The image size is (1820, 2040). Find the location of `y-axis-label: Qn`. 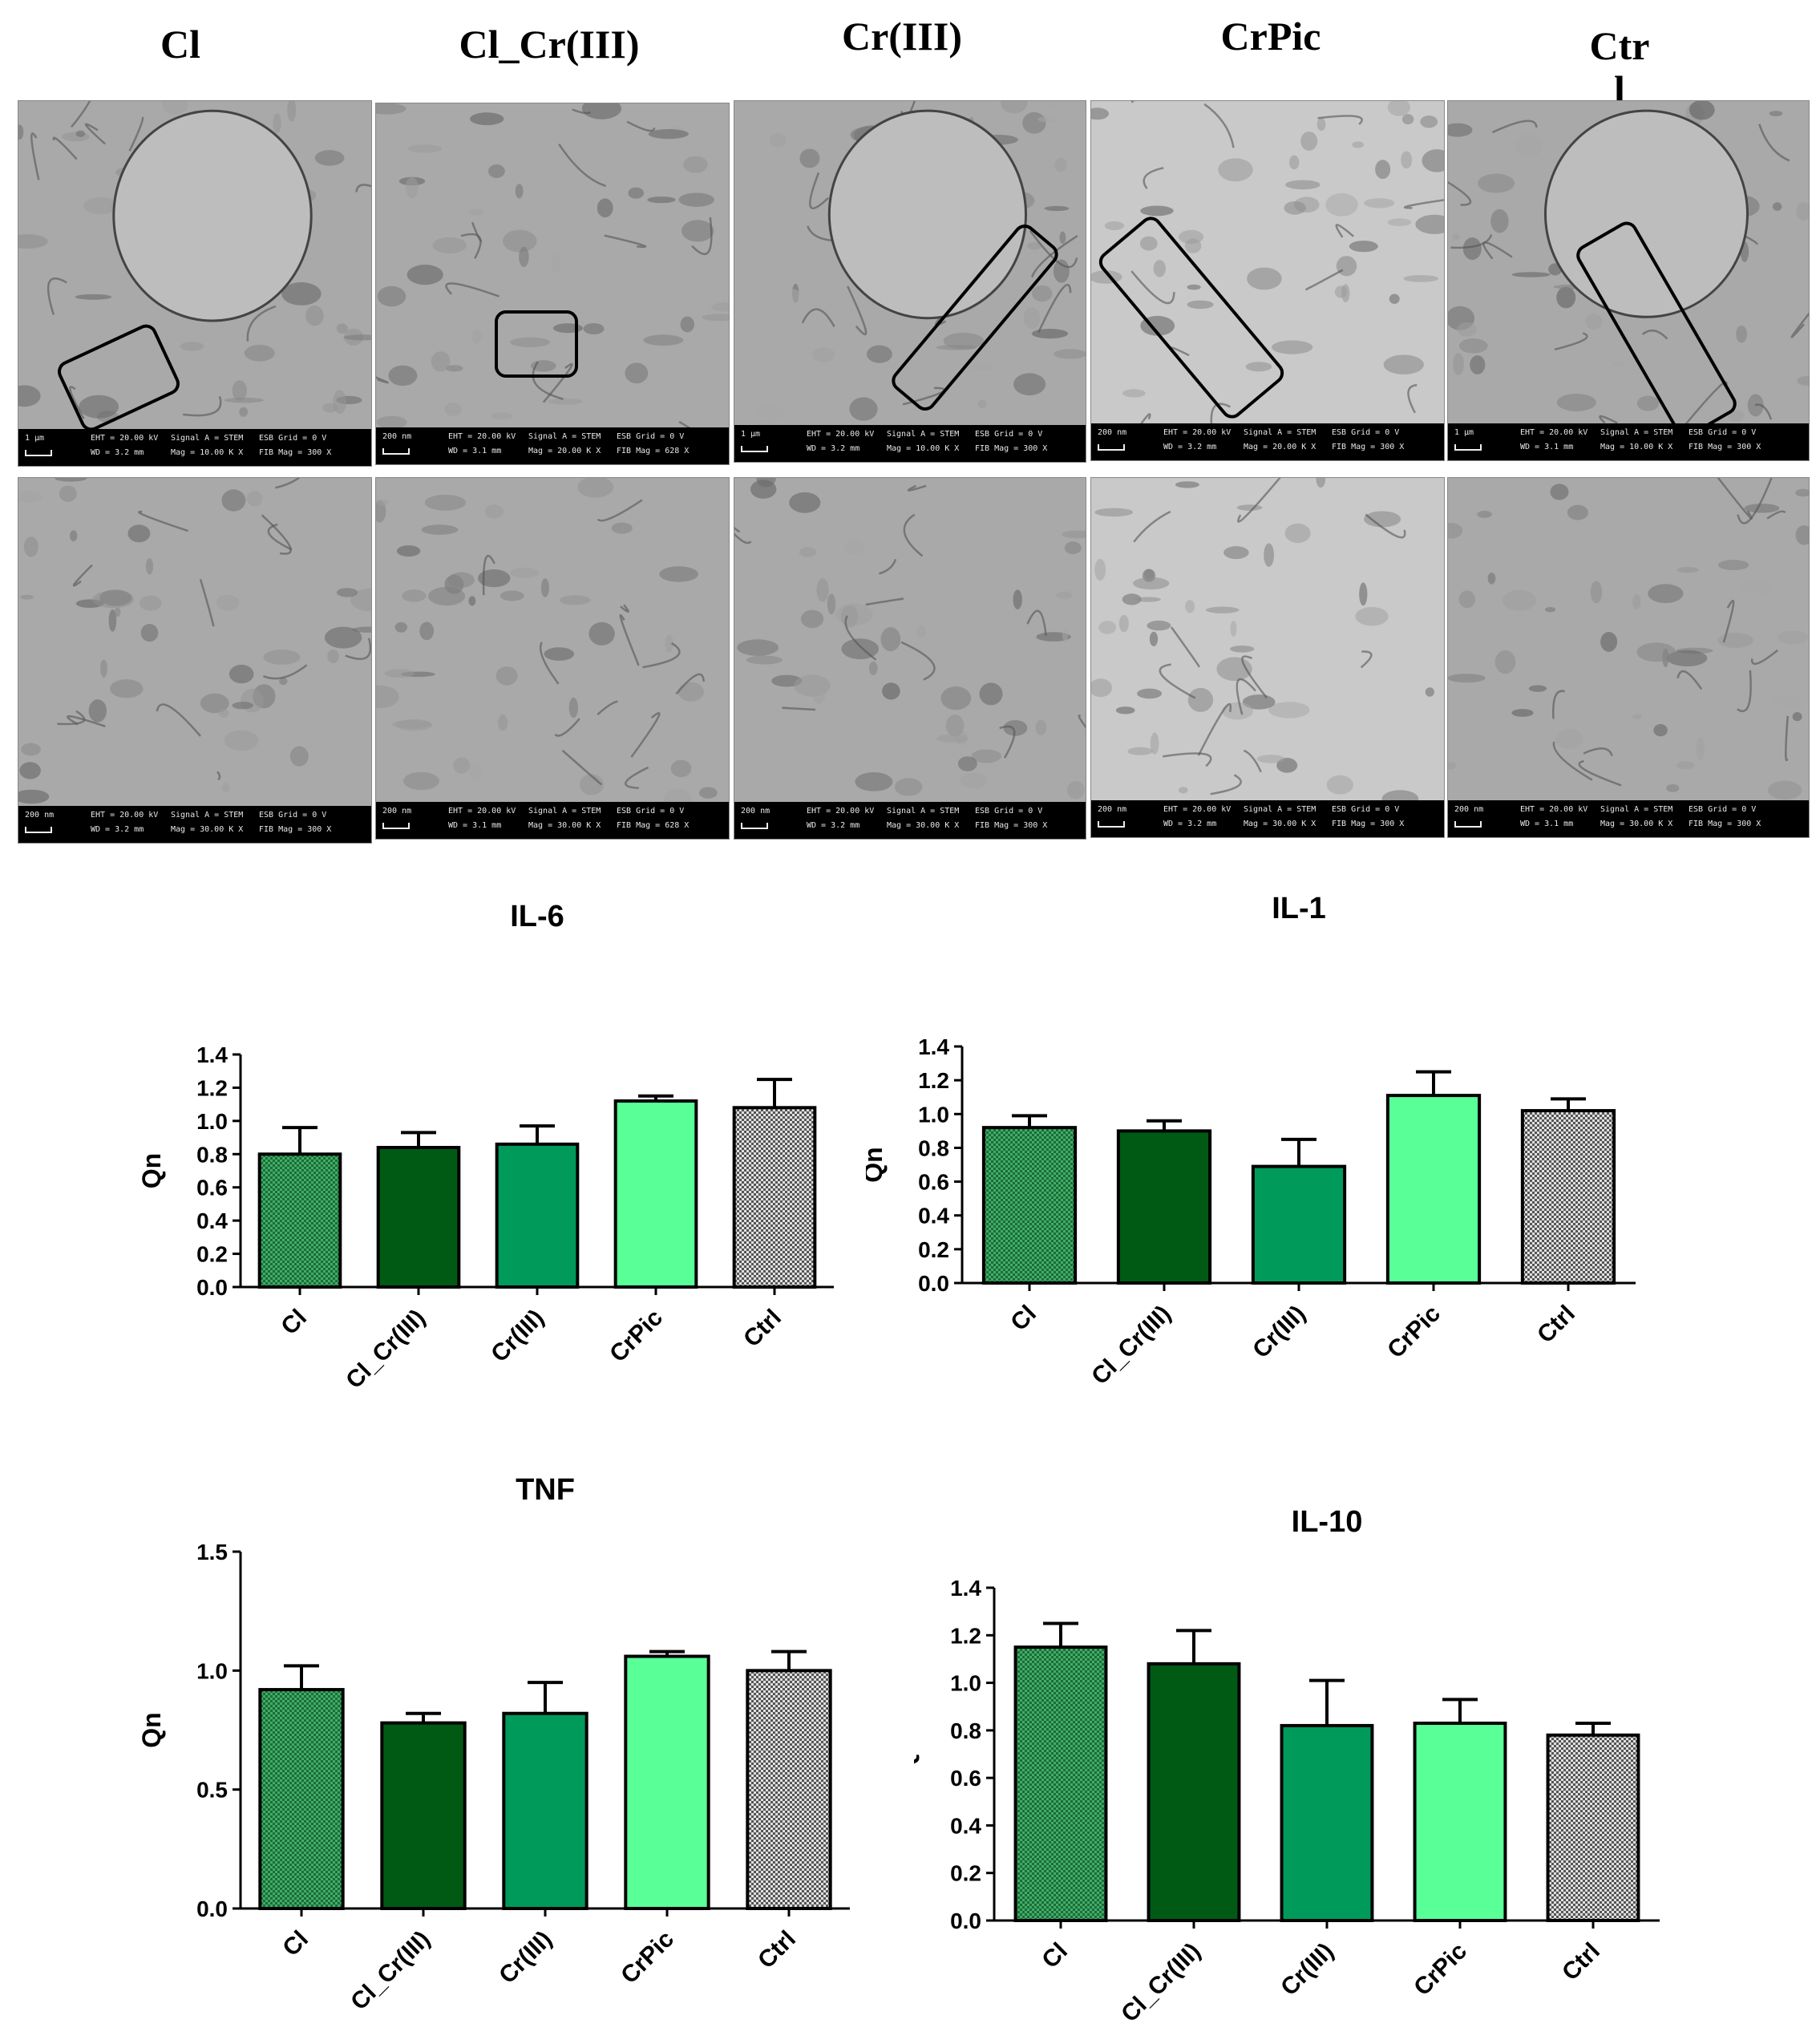

y-axis-label: Qn is located at coordinates (151, 1170).